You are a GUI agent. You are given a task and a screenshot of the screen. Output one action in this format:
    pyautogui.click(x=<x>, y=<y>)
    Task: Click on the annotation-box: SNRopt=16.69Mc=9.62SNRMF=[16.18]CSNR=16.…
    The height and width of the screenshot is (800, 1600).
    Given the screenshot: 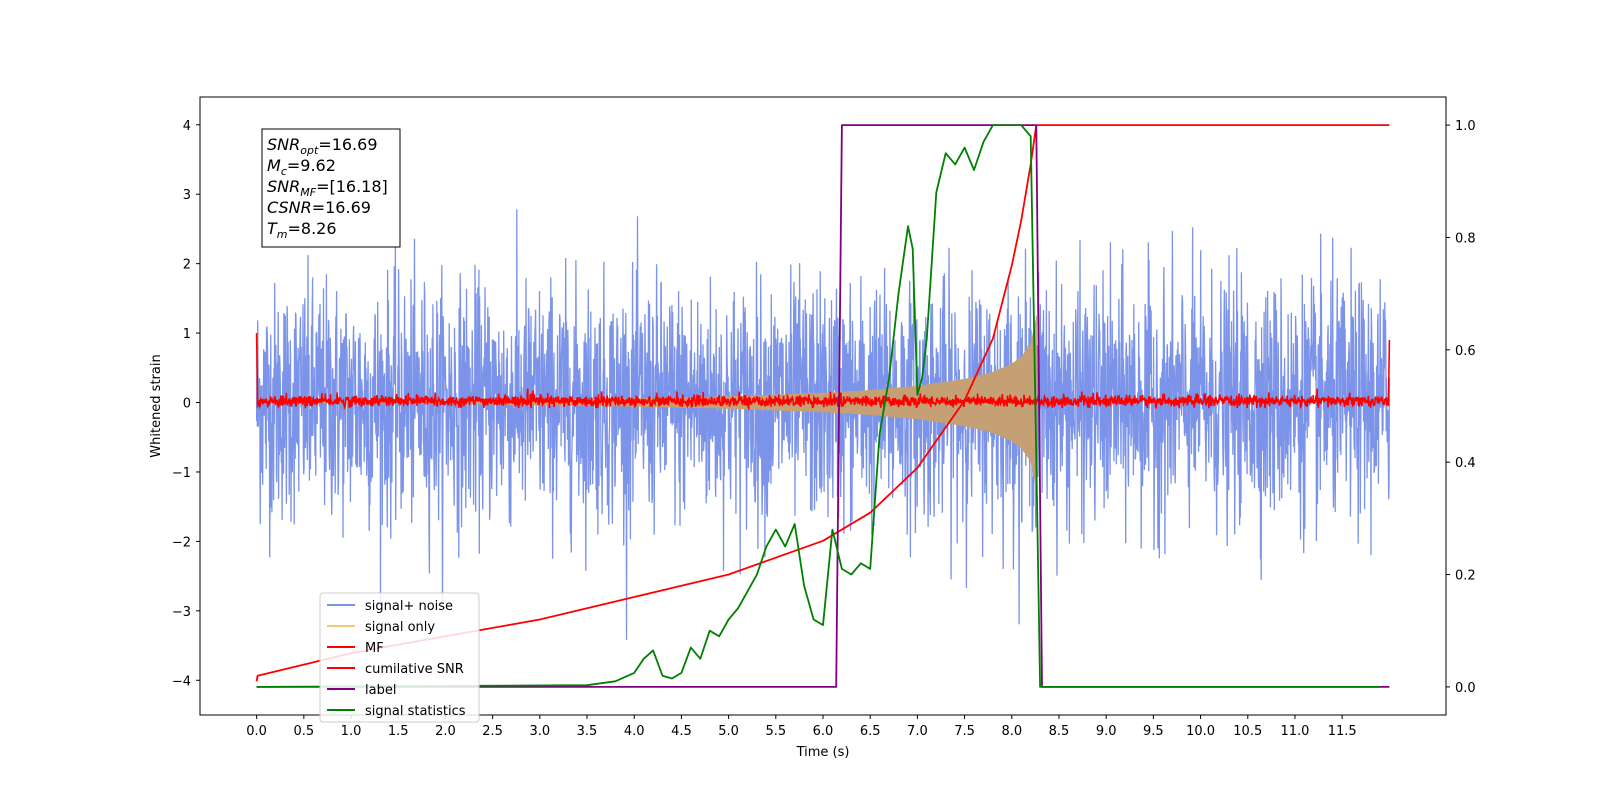 What is the action you would take?
    pyautogui.click(x=331, y=188)
    